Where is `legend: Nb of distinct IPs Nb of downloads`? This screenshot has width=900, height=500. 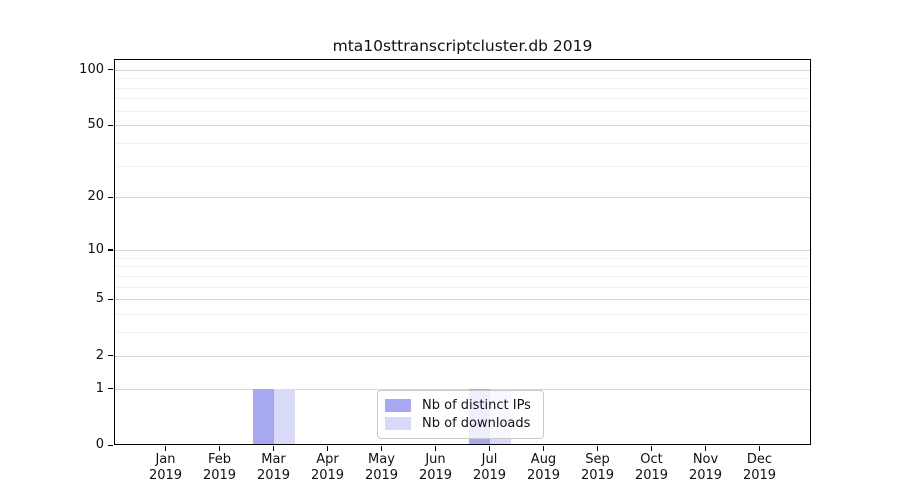
legend: Nb of distinct IPs Nb of downloads is located at coordinates (460, 414).